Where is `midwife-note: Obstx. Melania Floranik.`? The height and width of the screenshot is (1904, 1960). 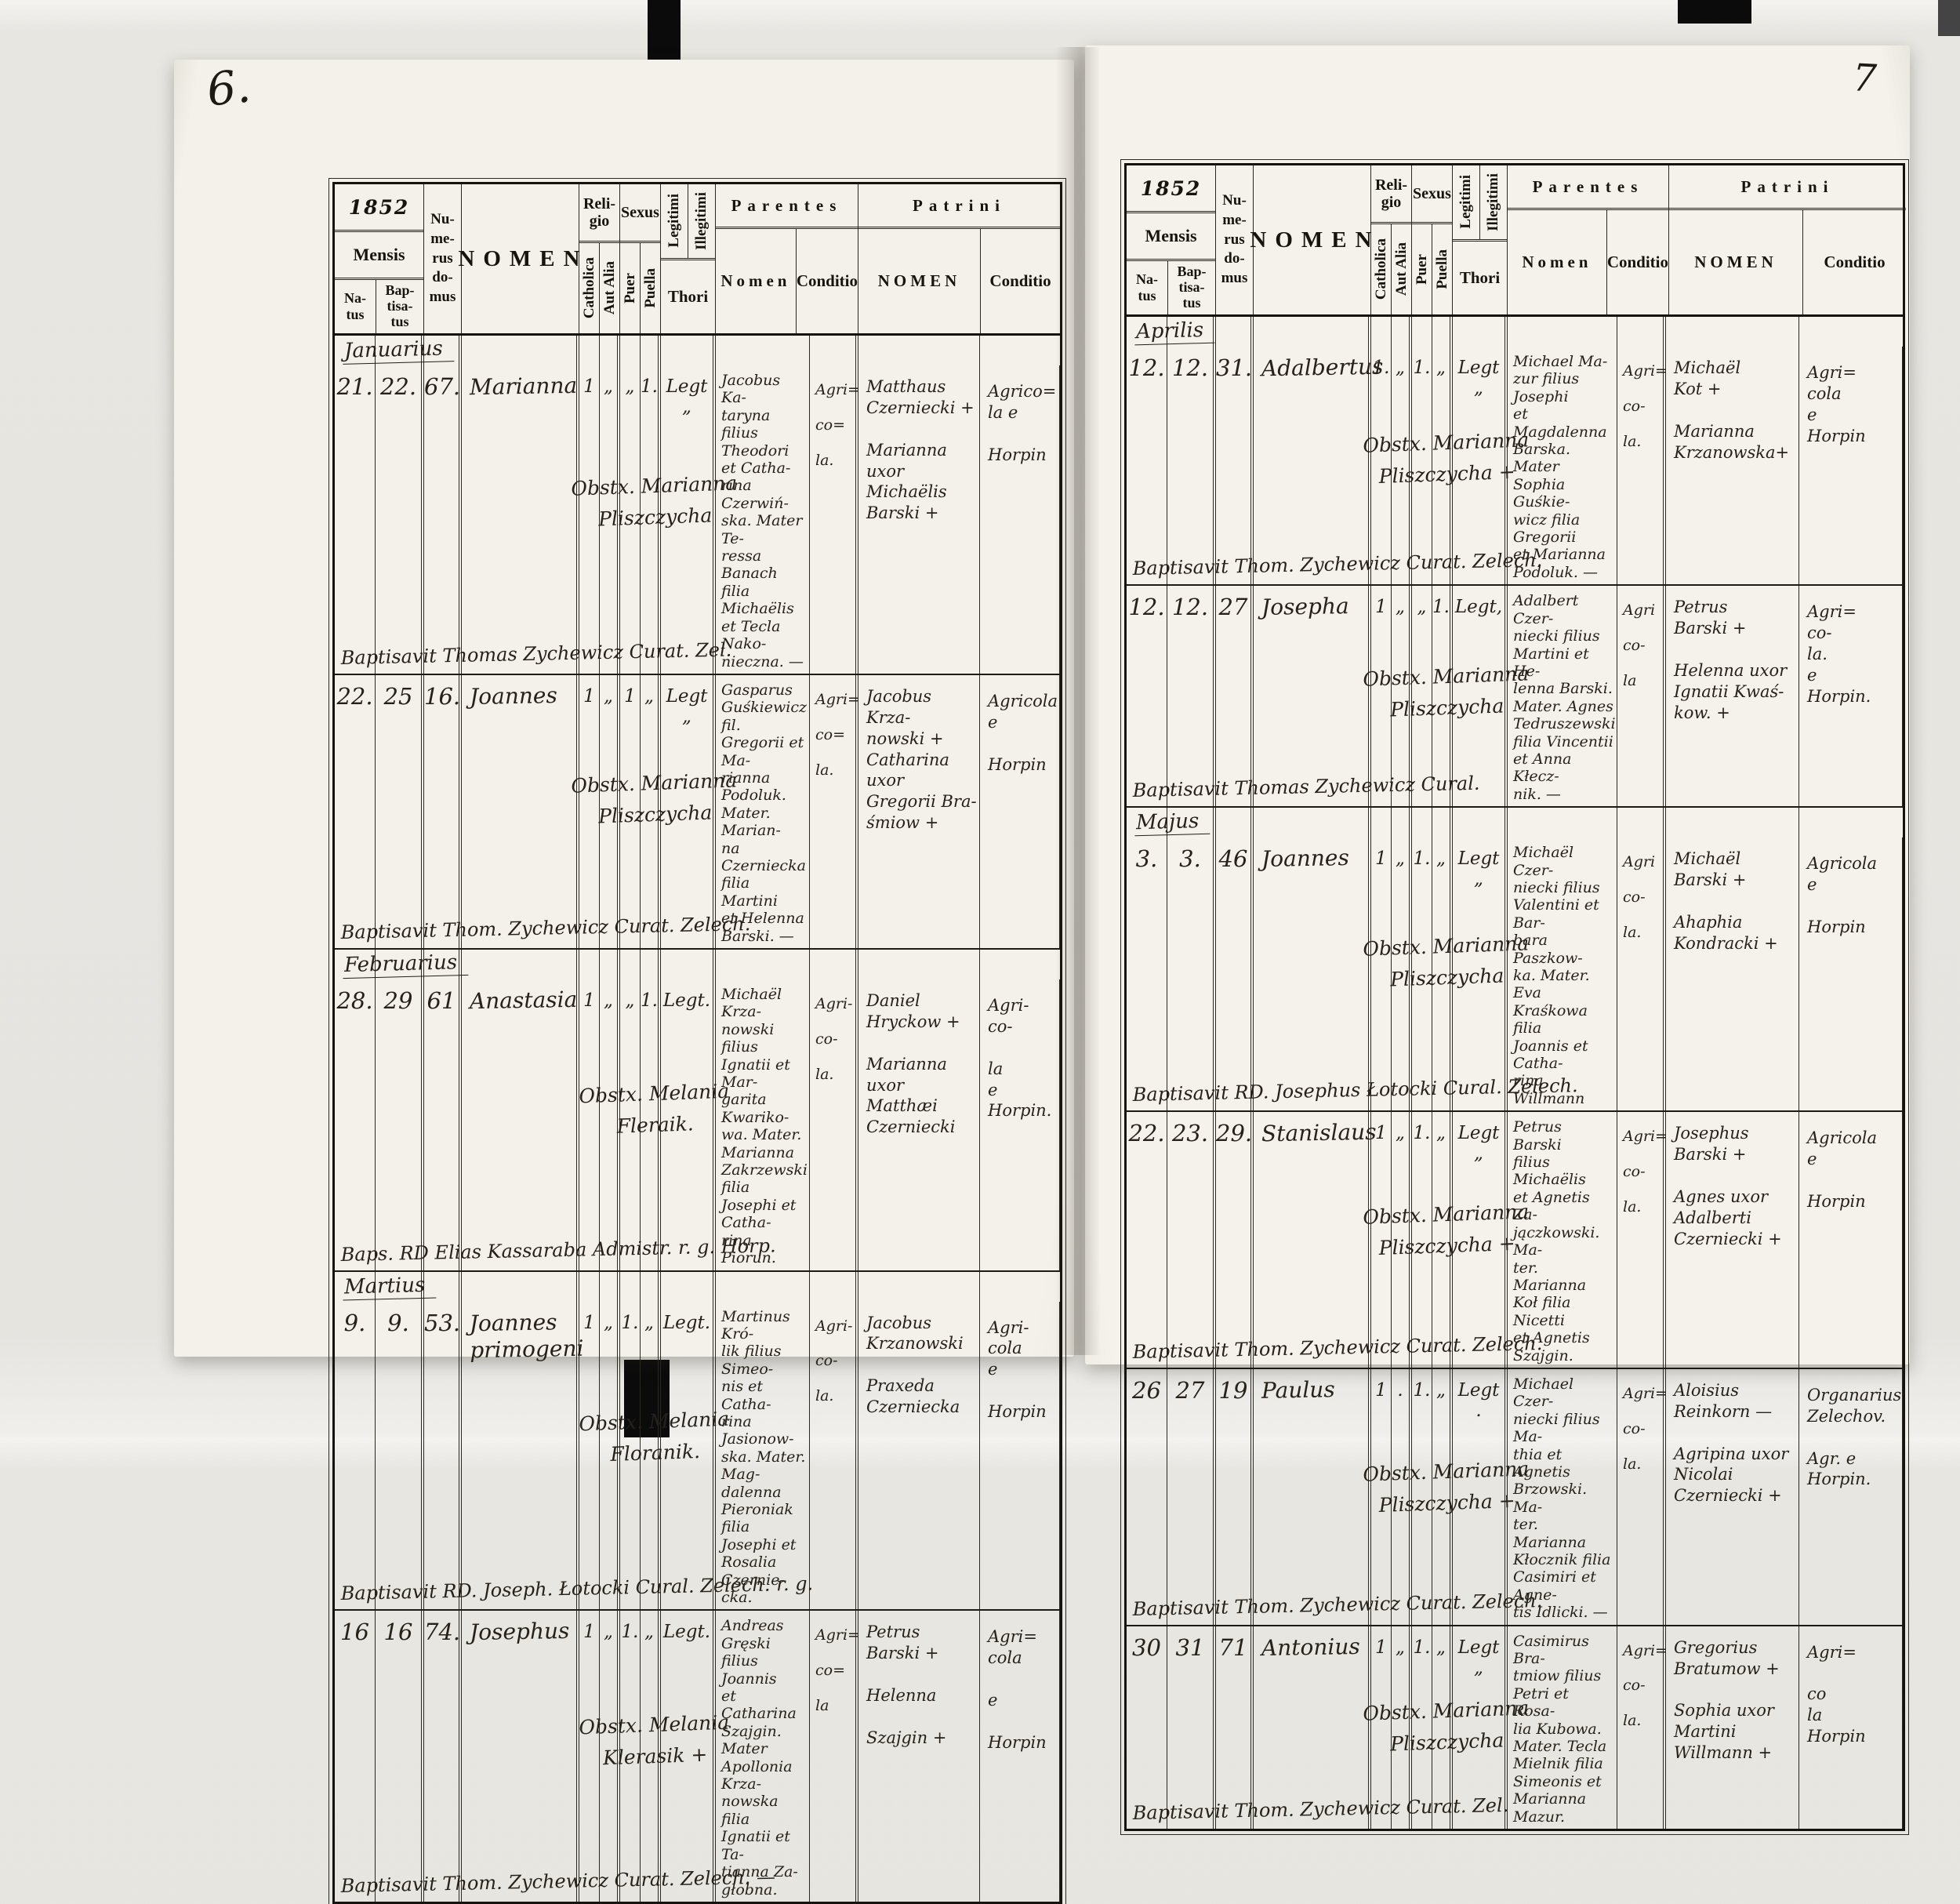 midwife-note: Obstx. Melania Floranik. is located at coordinates (654, 1436).